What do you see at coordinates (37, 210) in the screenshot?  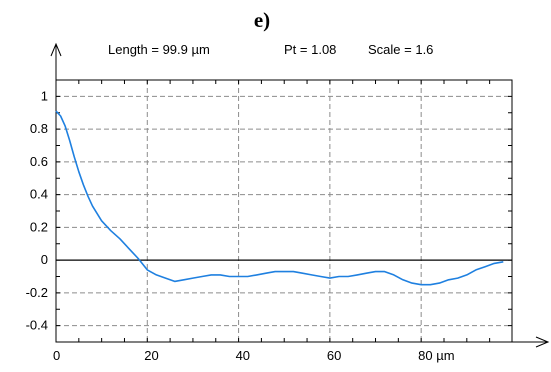 I see `y-tick-labels: 1 0.8 0.6 0.4 0.2 0 -0.2 -0.4` at bounding box center [37, 210].